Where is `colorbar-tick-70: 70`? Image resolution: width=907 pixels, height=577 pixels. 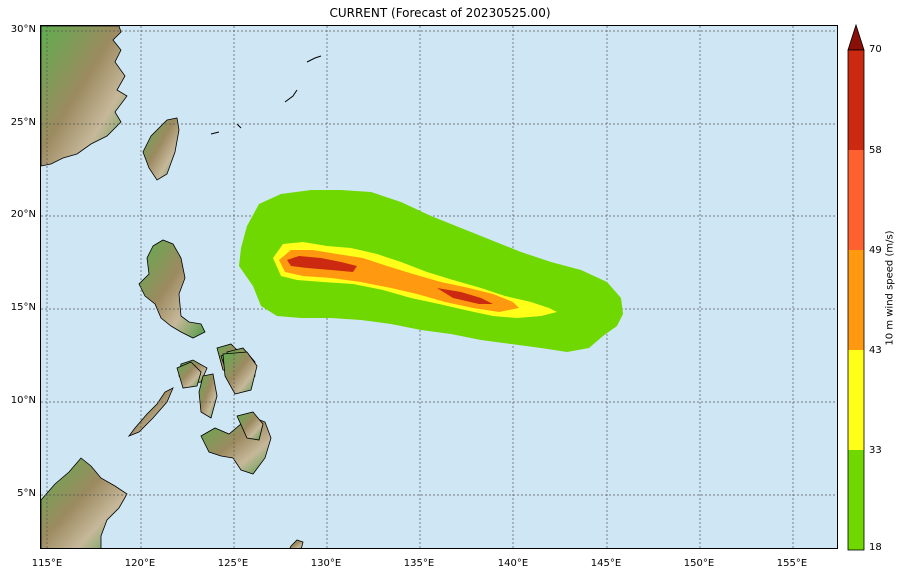 colorbar-tick-70: 70 is located at coordinates (875, 49).